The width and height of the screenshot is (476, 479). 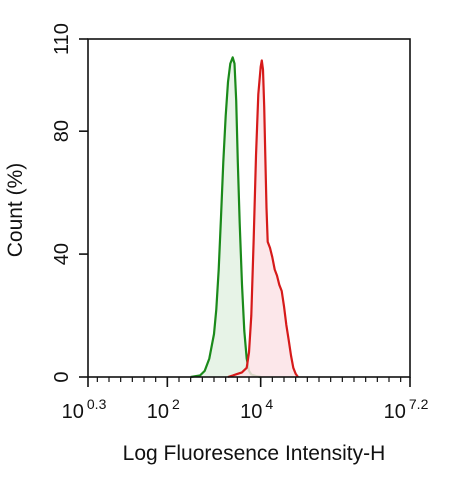 I want to click on y-tick-label: 110, so click(x=62, y=39).